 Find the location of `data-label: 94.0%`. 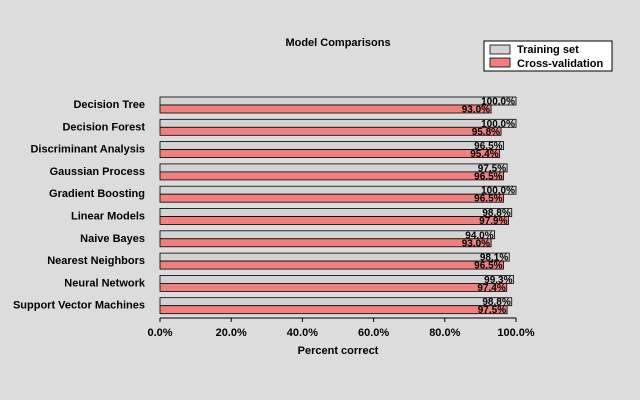

data-label: 94.0% is located at coordinates (479, 235).